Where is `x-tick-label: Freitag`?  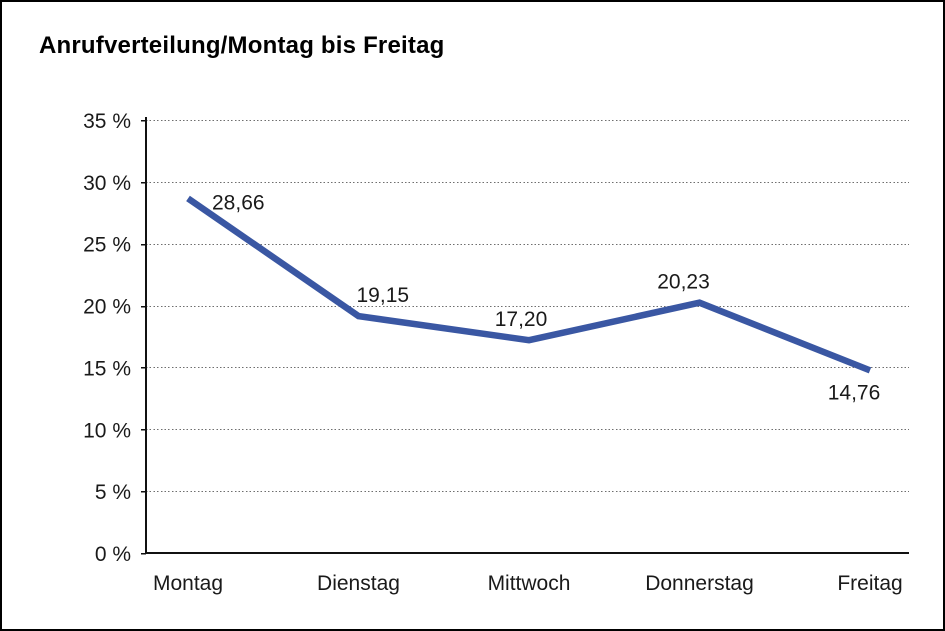
x-tick-label: Freitag is located at coordinates (869, 583).